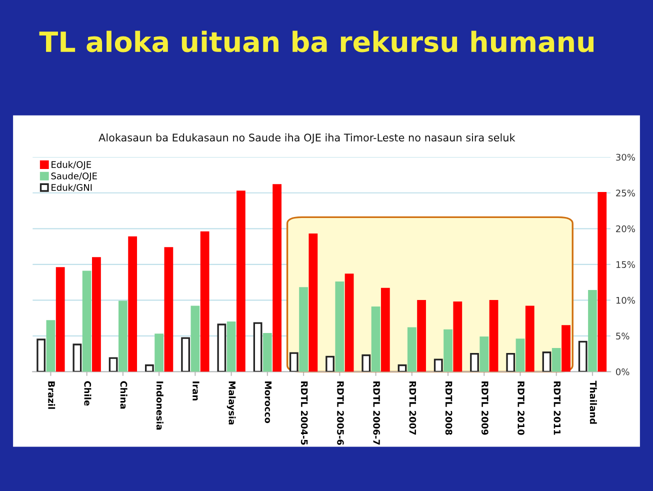 The image size is (653, 491). What do you see at coordinates (623, 372) in the screenshot?
I see `y-tick-label: 0%` at bounding box center [623, 372].